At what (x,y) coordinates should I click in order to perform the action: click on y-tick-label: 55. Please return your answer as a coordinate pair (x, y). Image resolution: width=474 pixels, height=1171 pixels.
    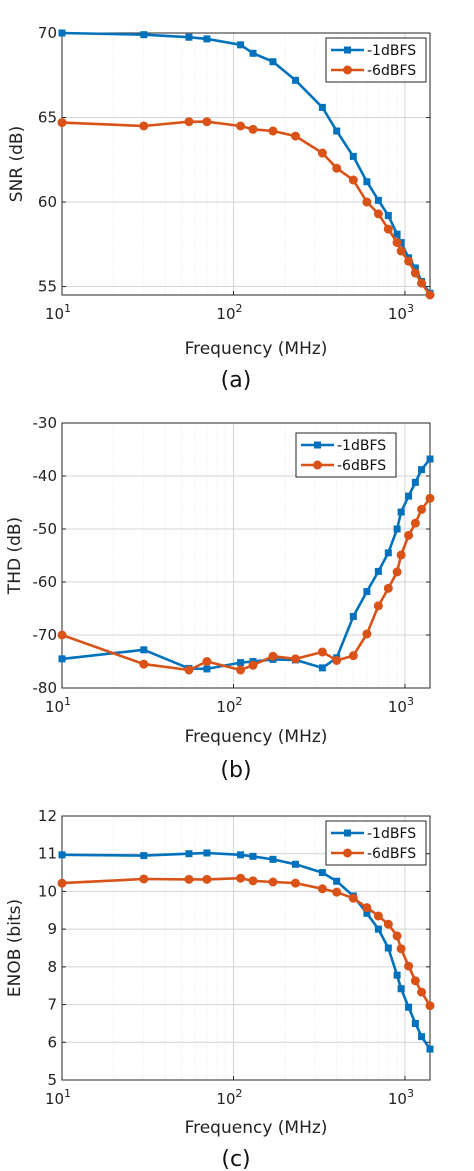
    Looking at the image, I should click on (47, 287).